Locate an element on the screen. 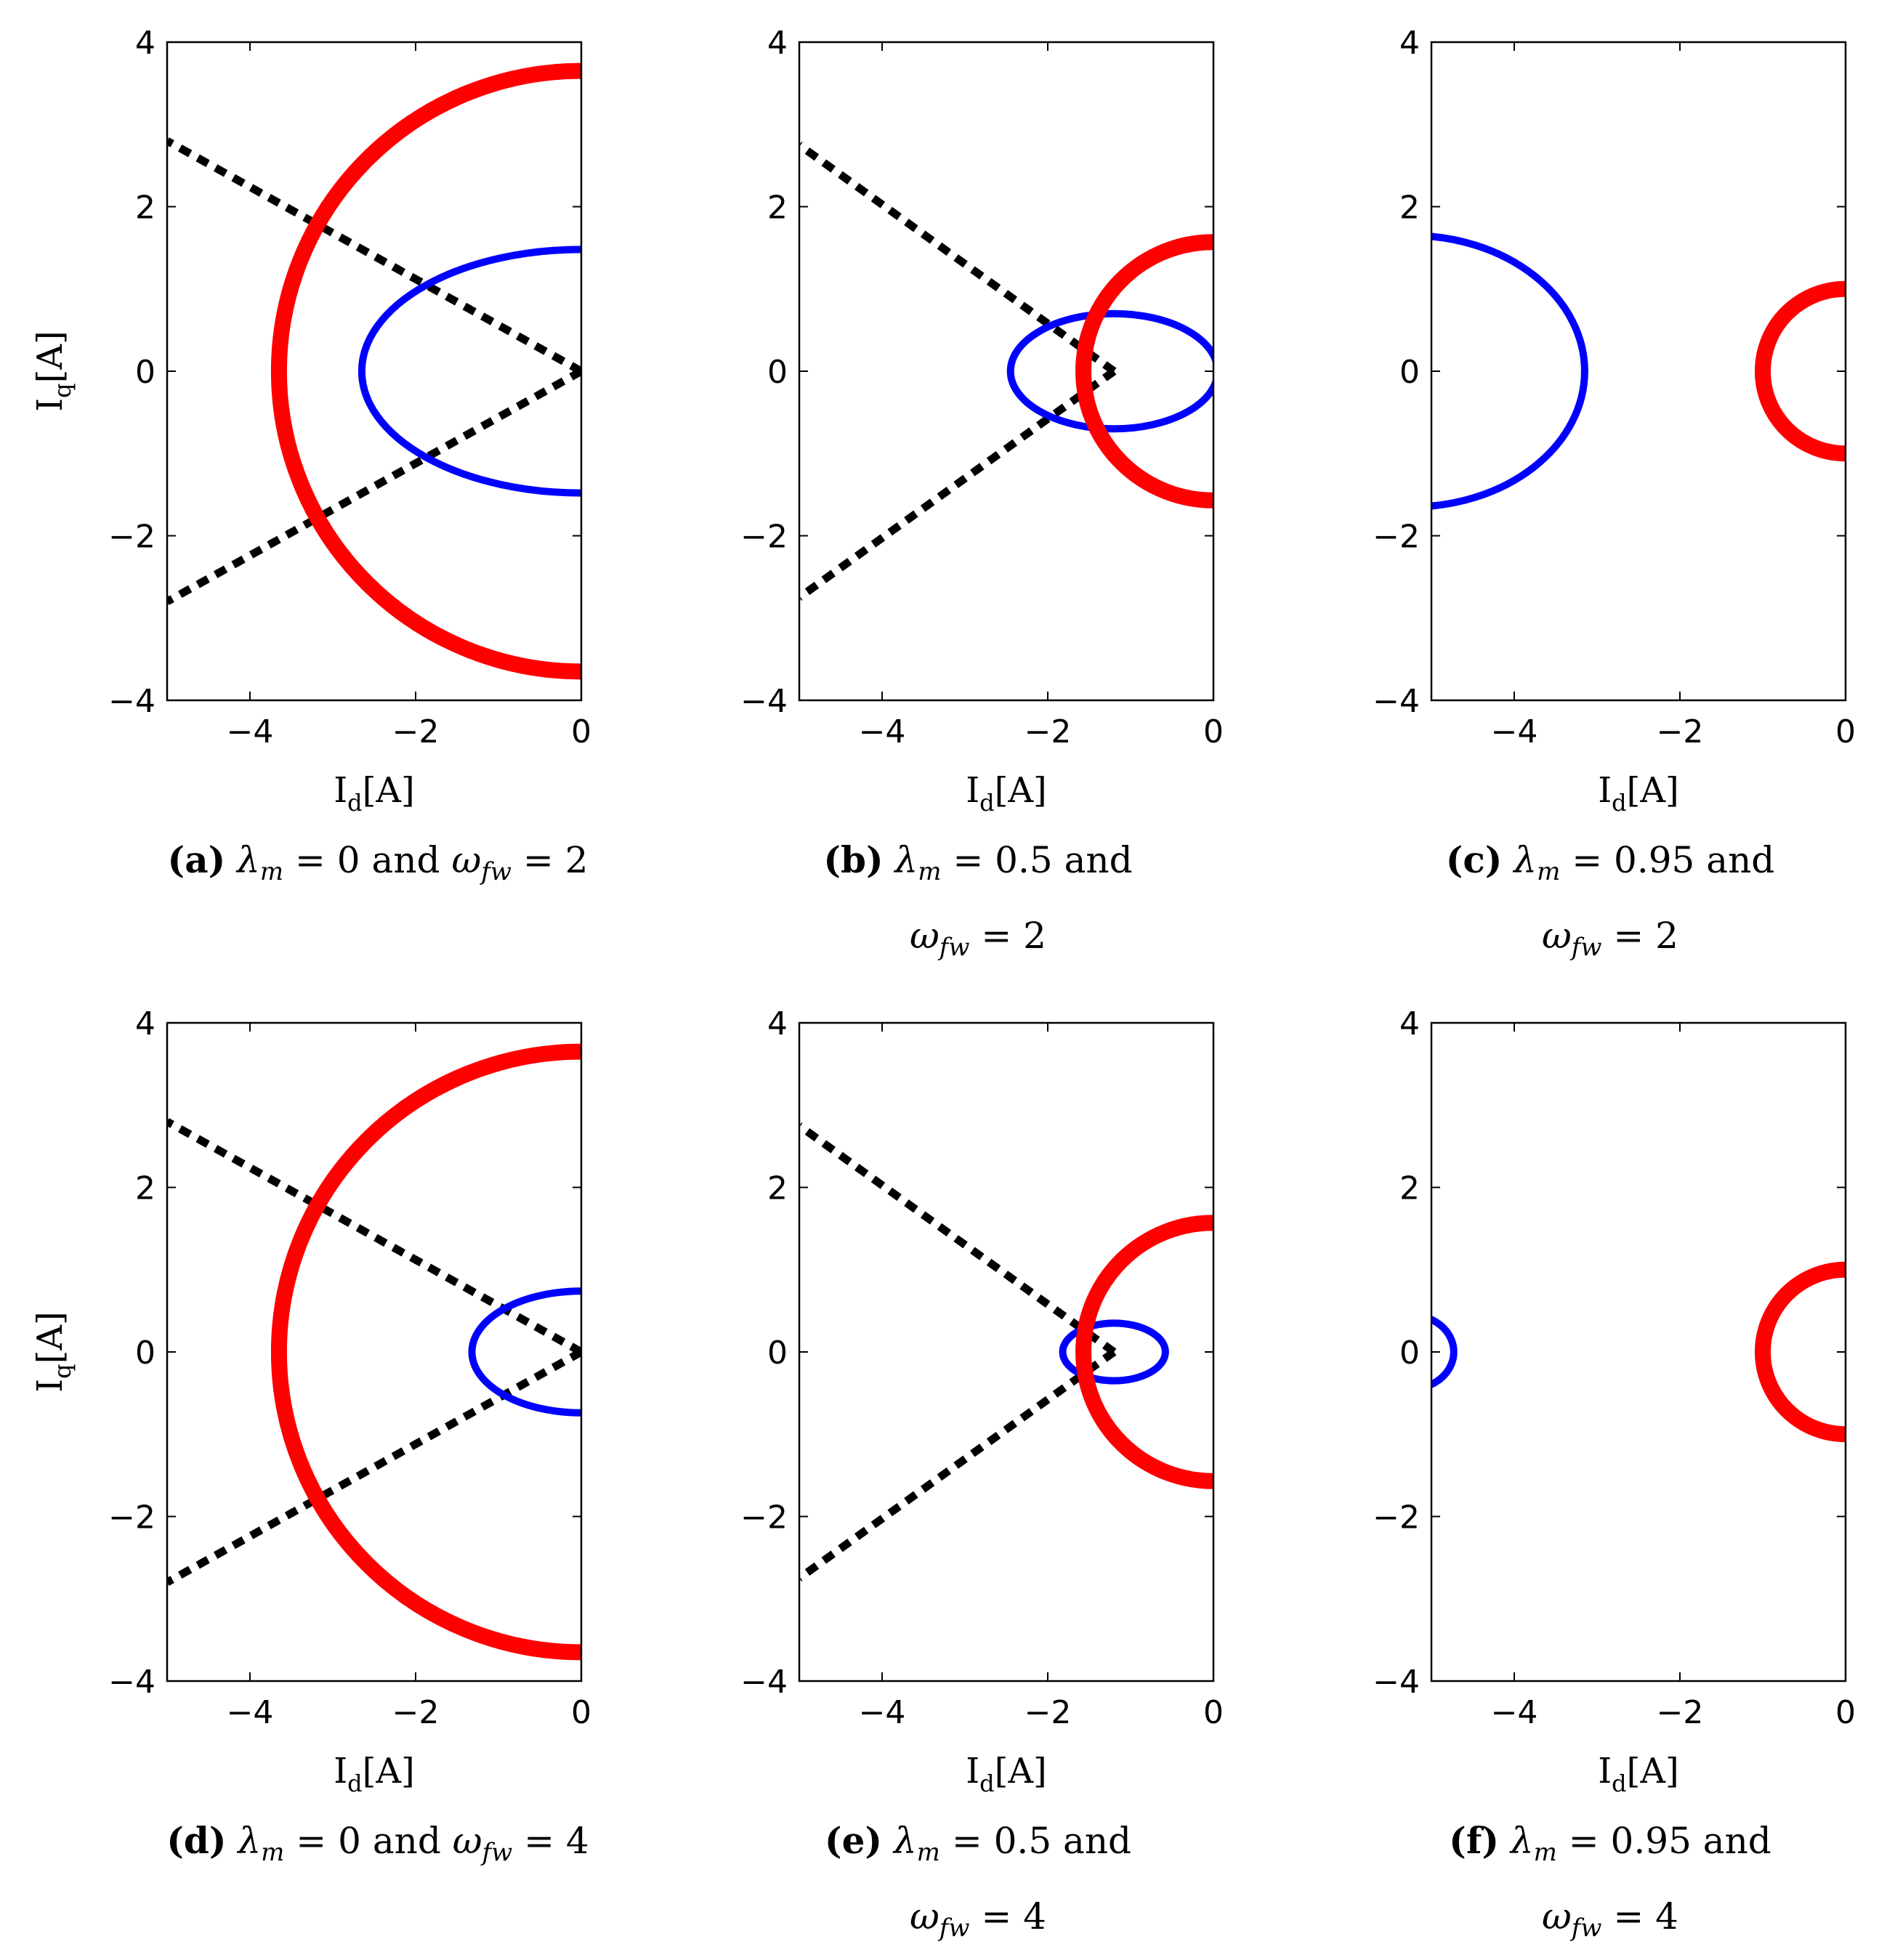 The width and height of the screenshot is (1879, 1960). omega-value: = 2 is located at coordinates (1645, 936).